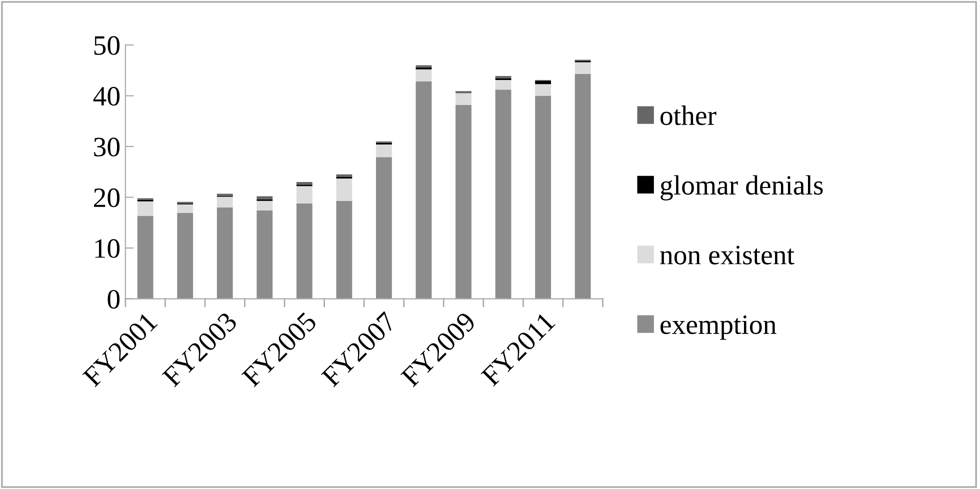  Describe the element at coordinates (688, 116) in the screenshot. I see `legend-label: other` at that location.